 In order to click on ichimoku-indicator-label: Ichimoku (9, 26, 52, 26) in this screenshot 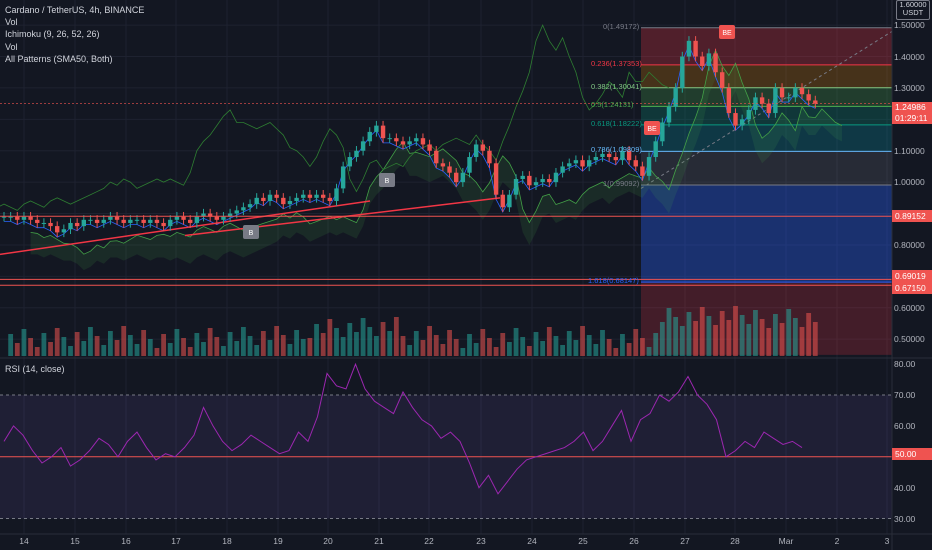, I will do `click(52, 34)`.